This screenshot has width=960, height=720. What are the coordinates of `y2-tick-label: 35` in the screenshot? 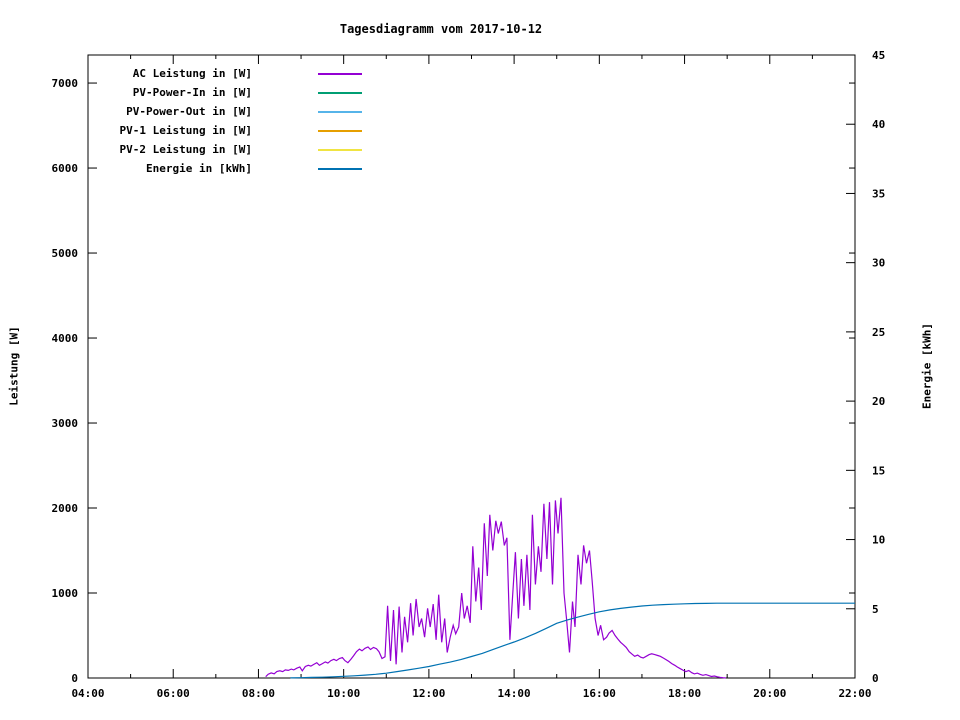 It's located at (878, 193).